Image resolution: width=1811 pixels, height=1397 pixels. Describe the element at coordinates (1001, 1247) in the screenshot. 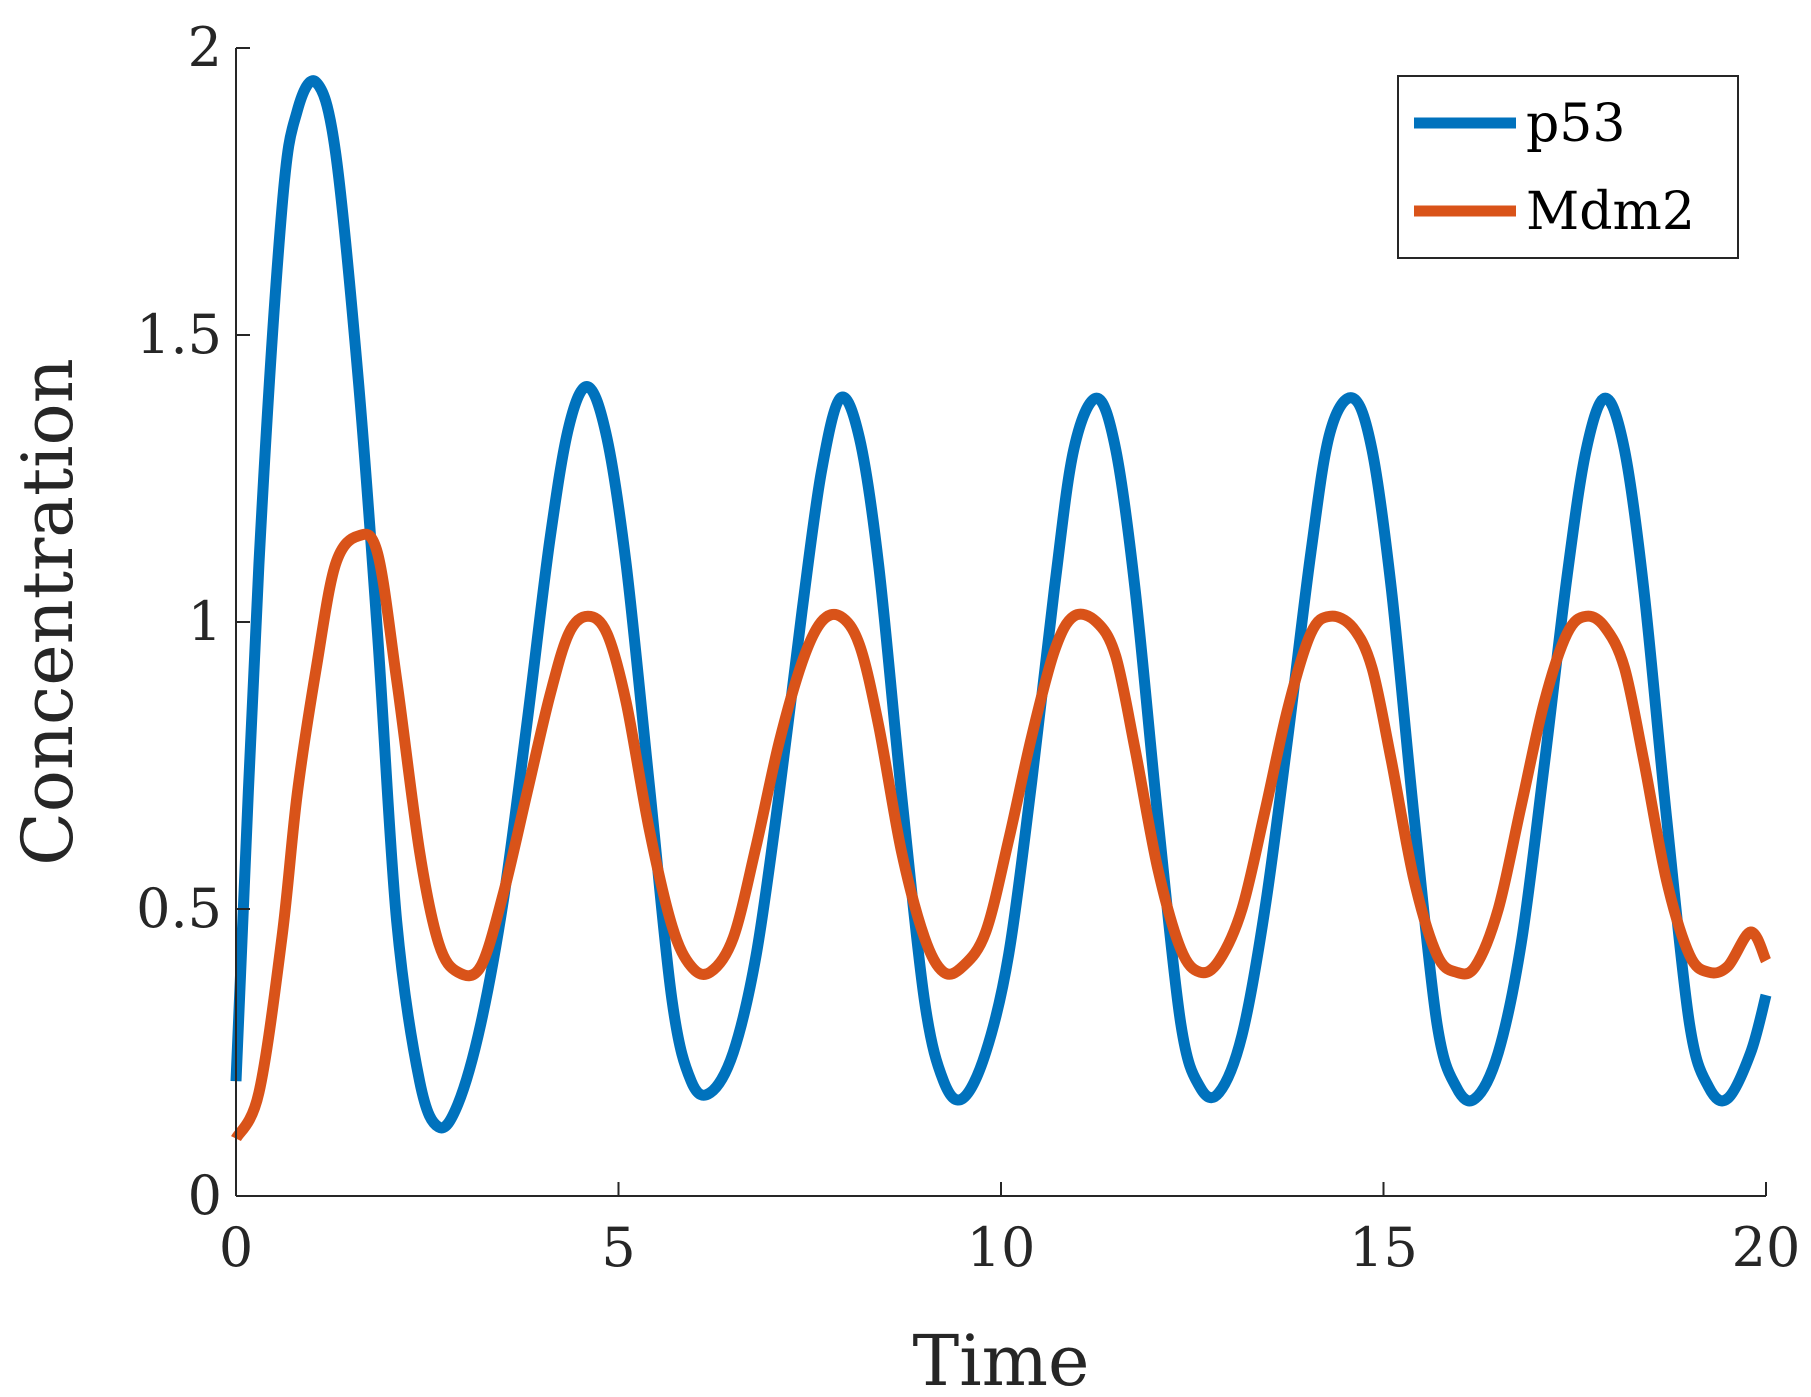

I see `x-tick-label: 10` at that location.